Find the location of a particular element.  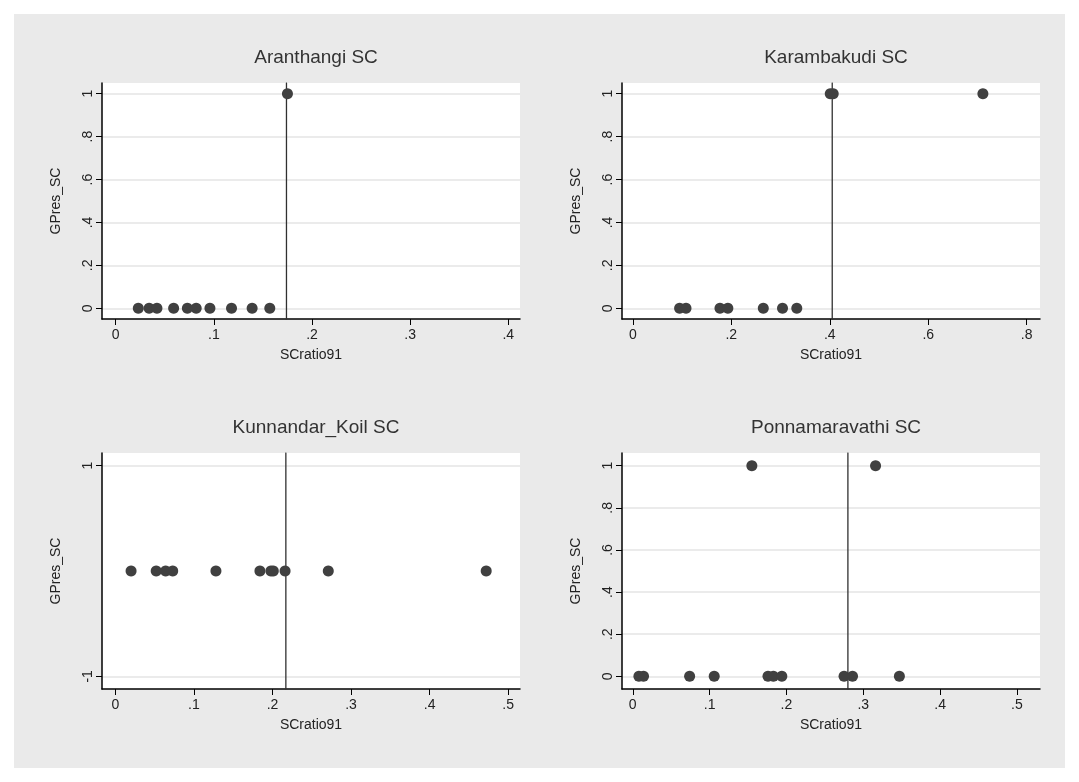

chart-title: Karambakudi SC is located at coordinates (836, 56).